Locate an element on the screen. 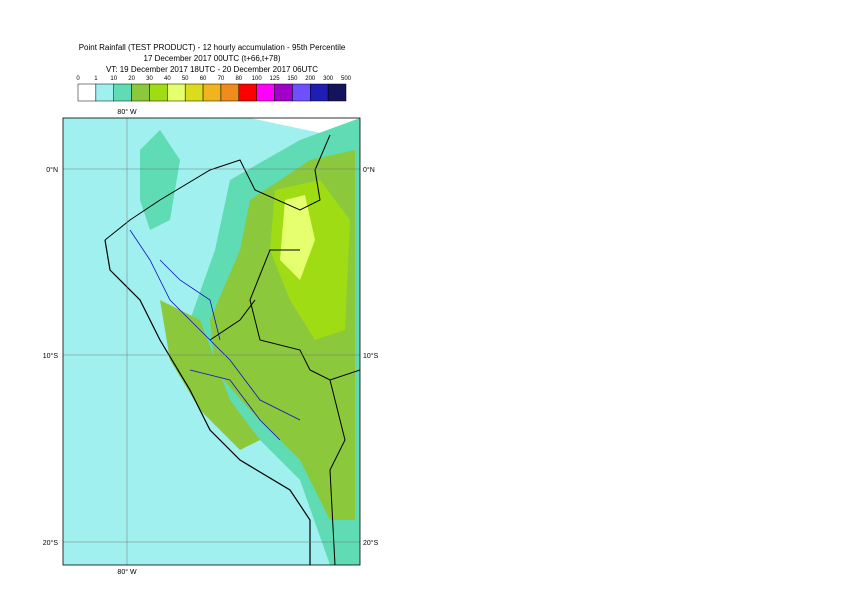  legend-tick: 30 is located at coordinates (149, 79).